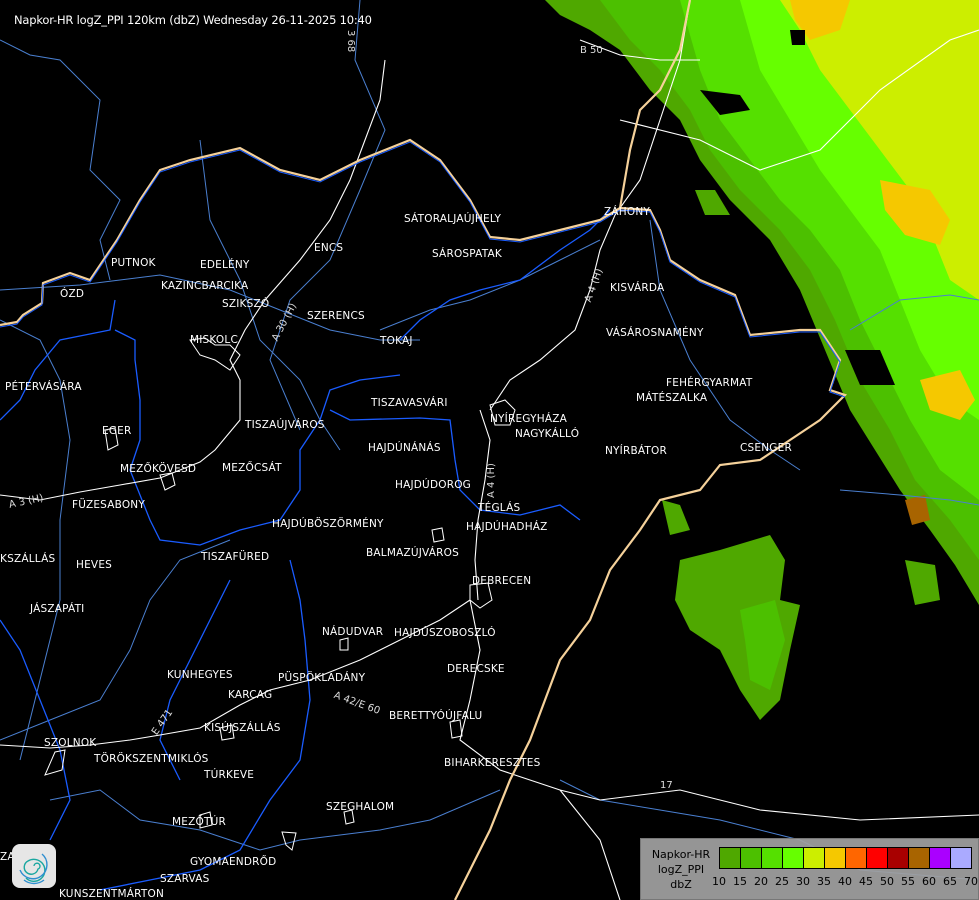 The width and height of the screenshot is (979, 900). Describe the element at coordinates (328, 524) in the screenshot. I see `city-label: HAJDÚBÖSZÖRMÉNY` at that location.